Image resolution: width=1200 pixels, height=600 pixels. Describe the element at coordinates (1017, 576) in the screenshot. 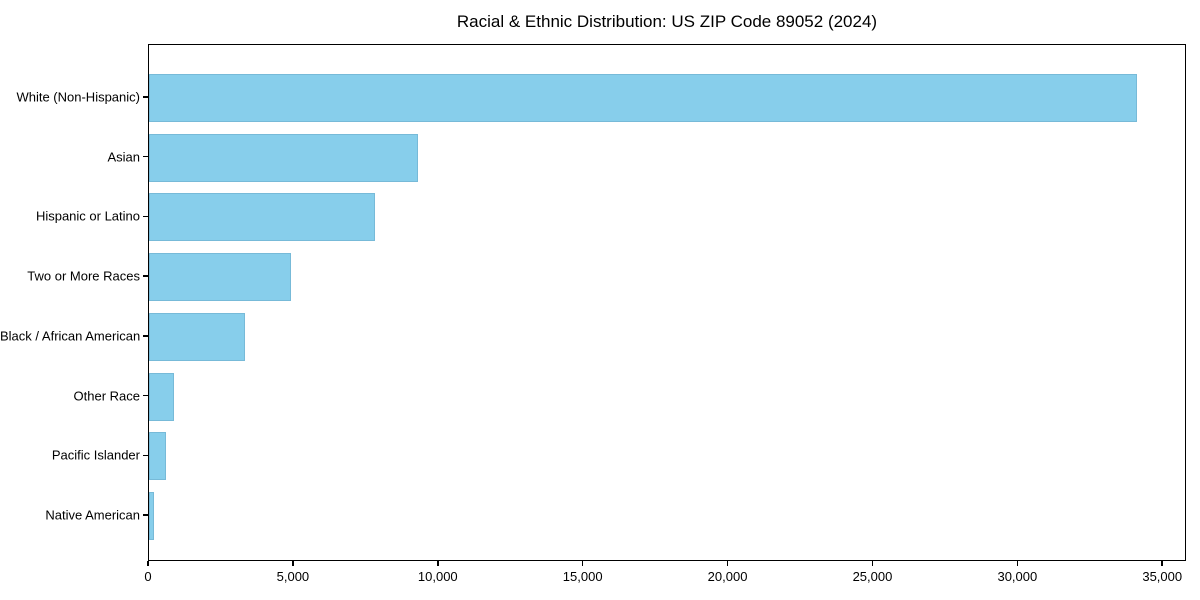

I see `x-tick-label-30-000: 30,000` at that location.